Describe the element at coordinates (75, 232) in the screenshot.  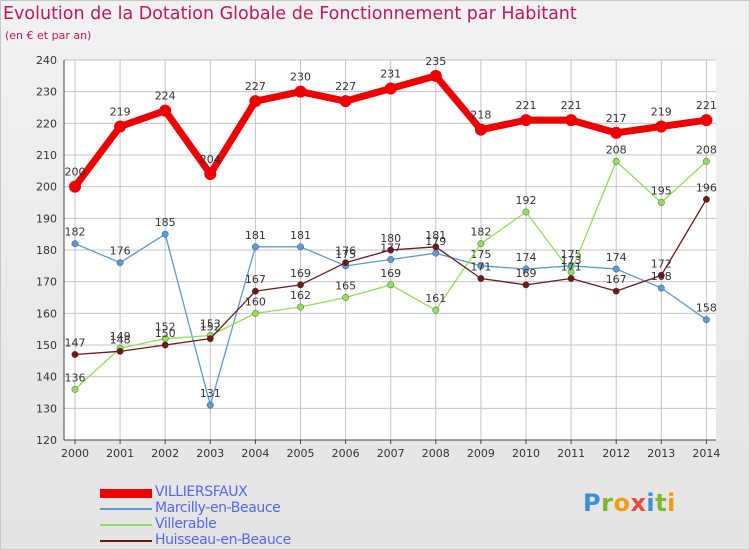
I see `data-label: 182` at that location.